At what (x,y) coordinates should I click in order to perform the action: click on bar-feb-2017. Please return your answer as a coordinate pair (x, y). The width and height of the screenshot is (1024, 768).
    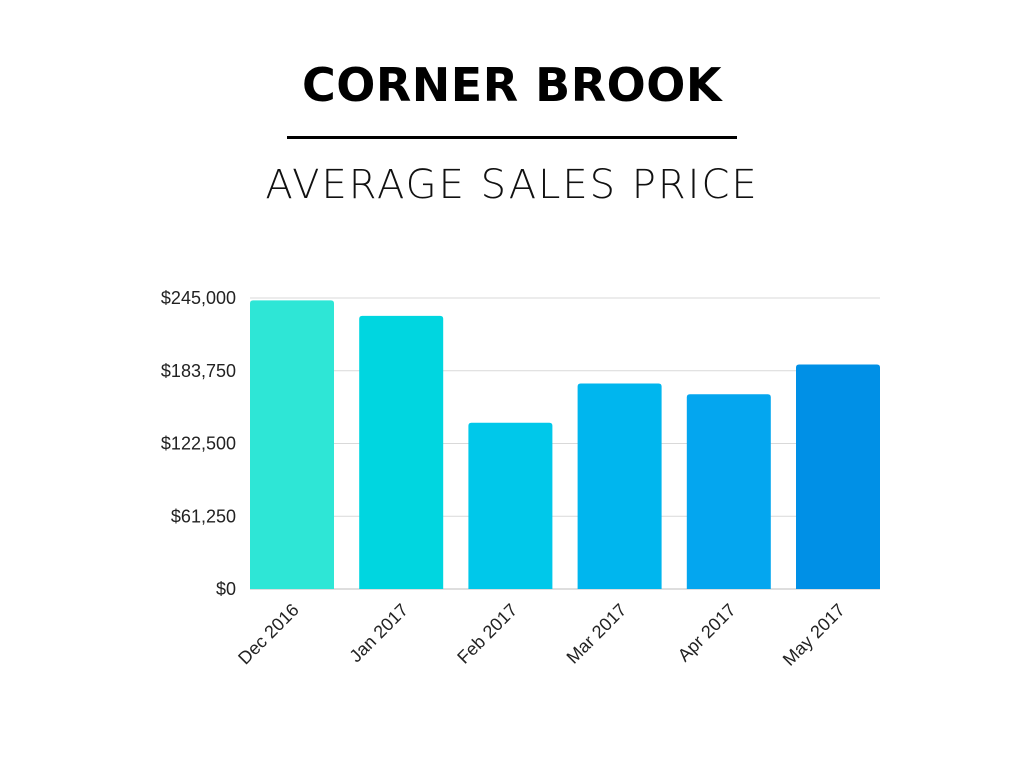
    Looking at the image, I should click on (510, 505).